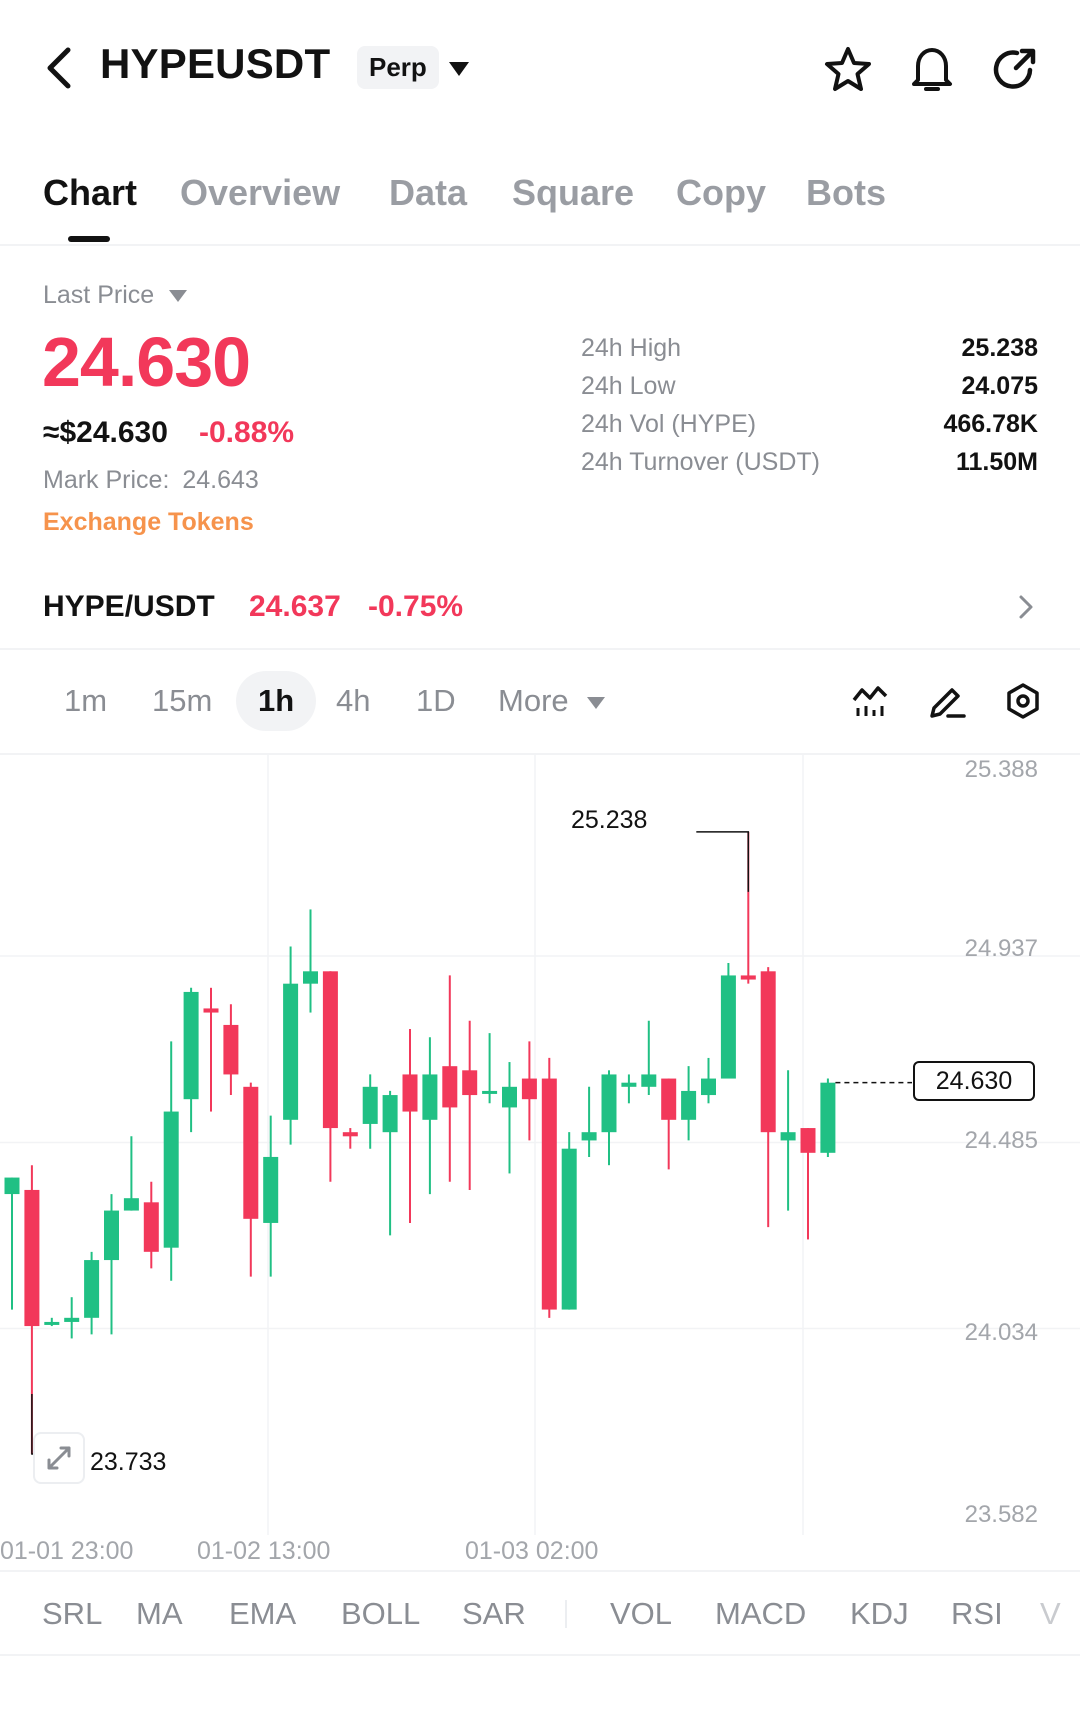  I want to click on interval-4h: 4h, so click(353, 700).